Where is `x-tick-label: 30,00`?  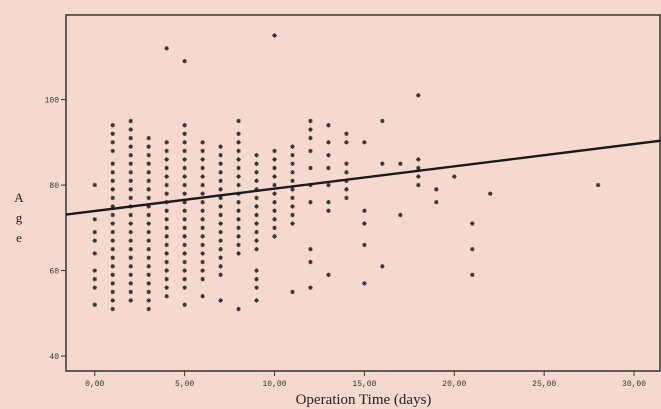 x-tick-label: 30,00 is located at coordinates (634, 384).